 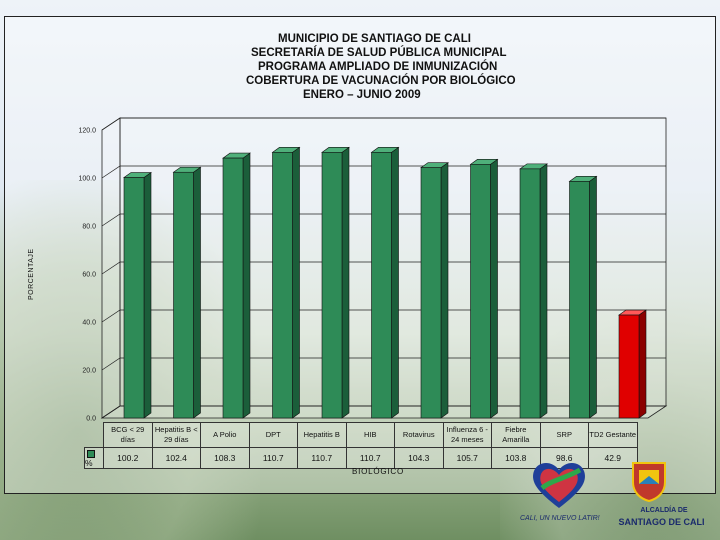 I want to click on category-label: Hepatitis B, so click(x=322, y=435).